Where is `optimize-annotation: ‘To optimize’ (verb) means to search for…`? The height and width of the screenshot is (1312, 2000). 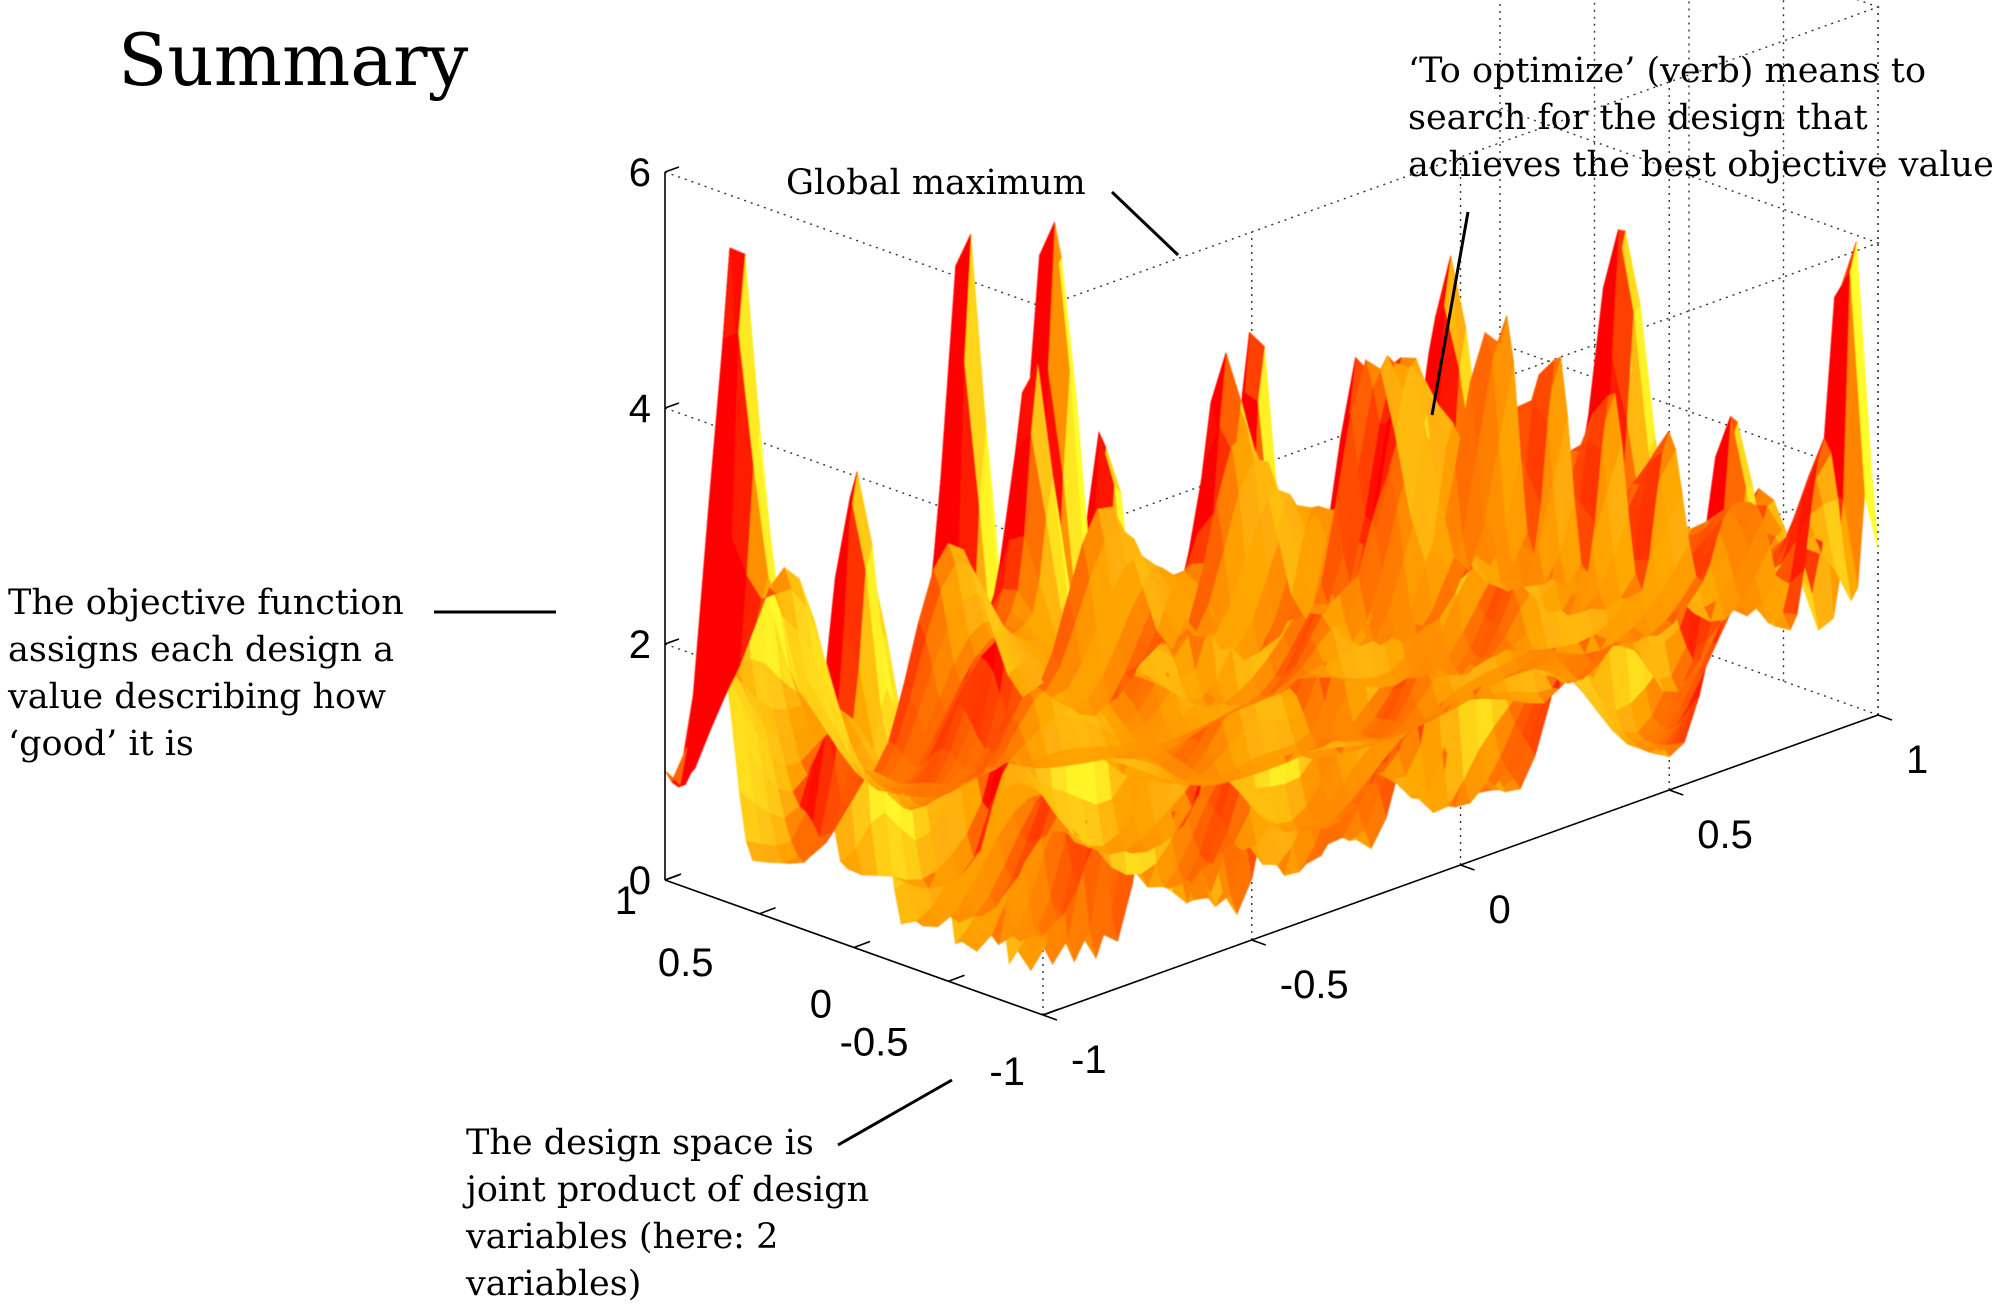
optimize-annotation: ‘To optimize’ (verb) means to search for… is located at coordinates (1701, 118).